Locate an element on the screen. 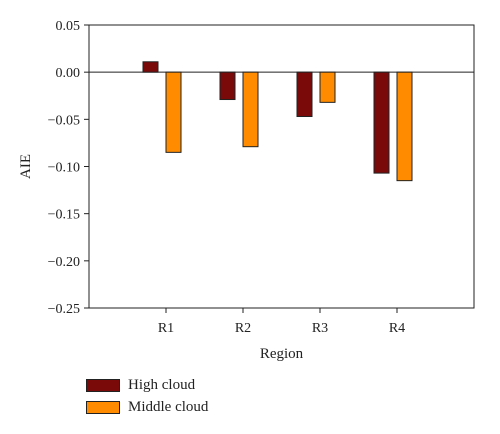 The height and width of the screenshot is (434, 500). y-tick-label: −0.25 is located at coordinates (64, 309).